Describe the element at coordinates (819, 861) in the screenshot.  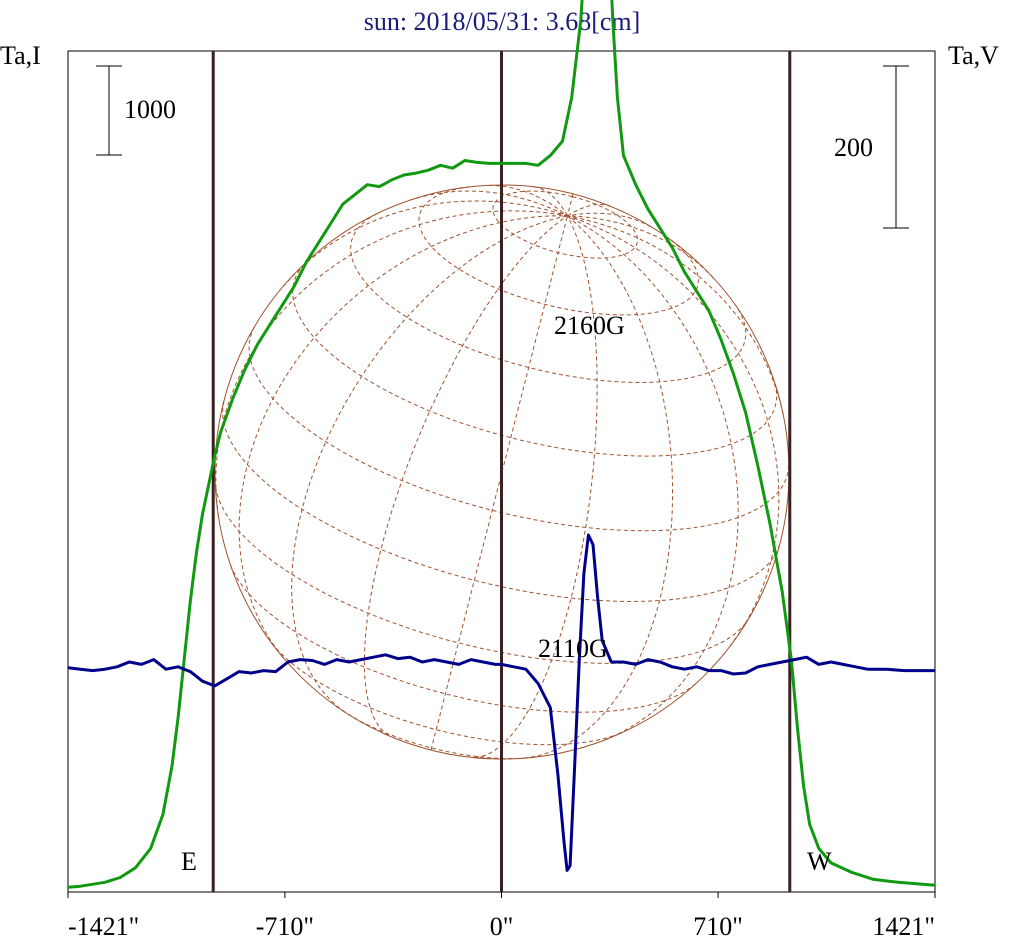
I see `limb-label-west: W` at that location.